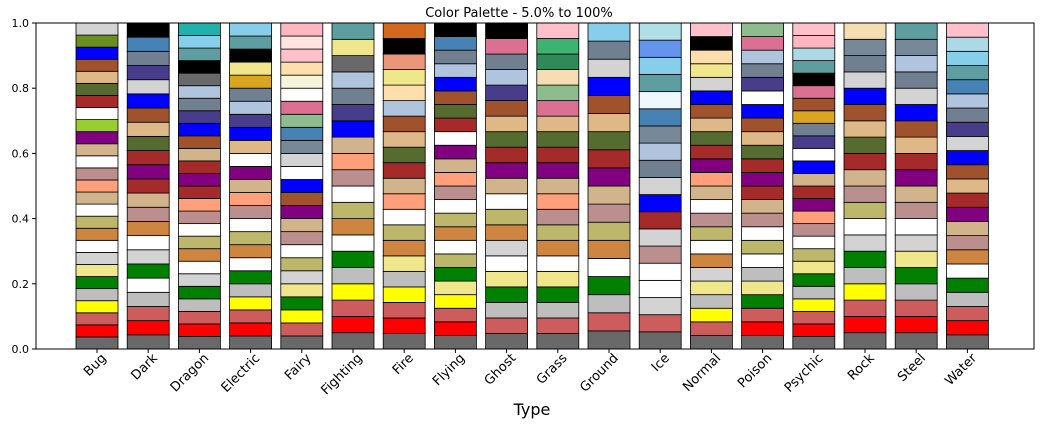 This screenshot has height=425, width=1041. I want to click on y-tick-label: 0.8, so click(21, 88).